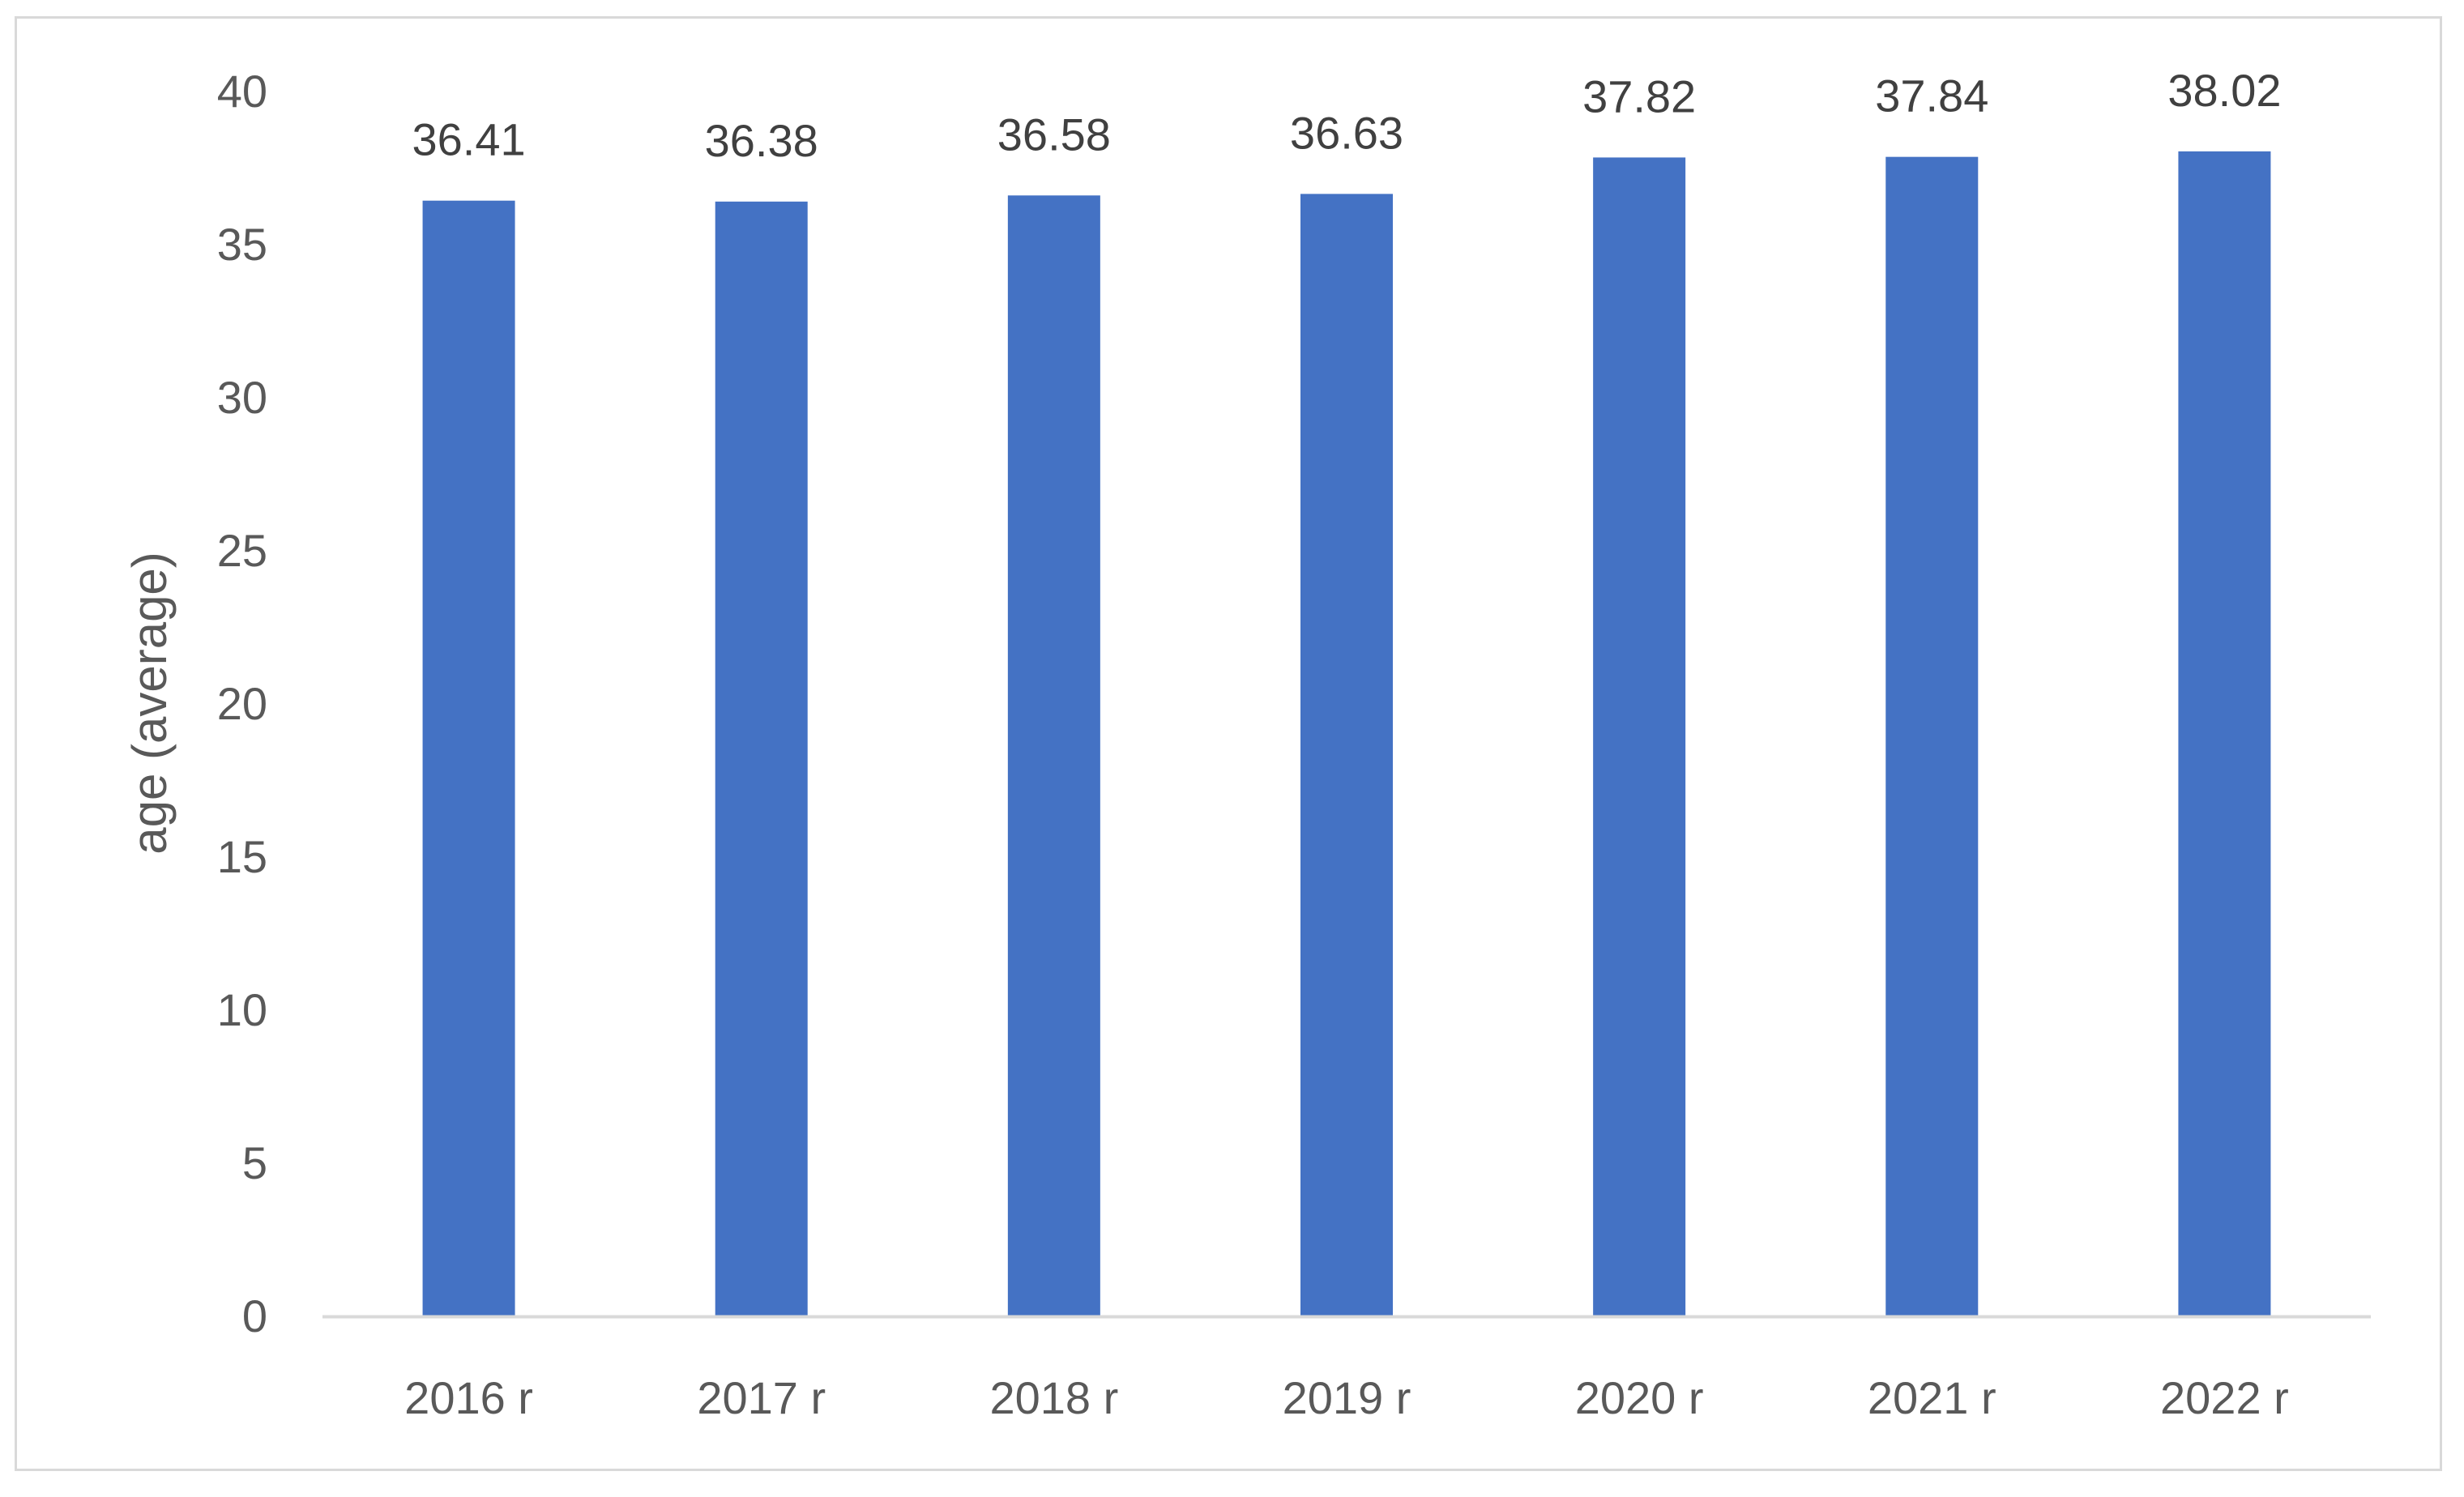 The image size is (2464, 1497). Describe the element at coordinates (242, 550) in the screenshot. I see `y-tick-label: 25` at that location.